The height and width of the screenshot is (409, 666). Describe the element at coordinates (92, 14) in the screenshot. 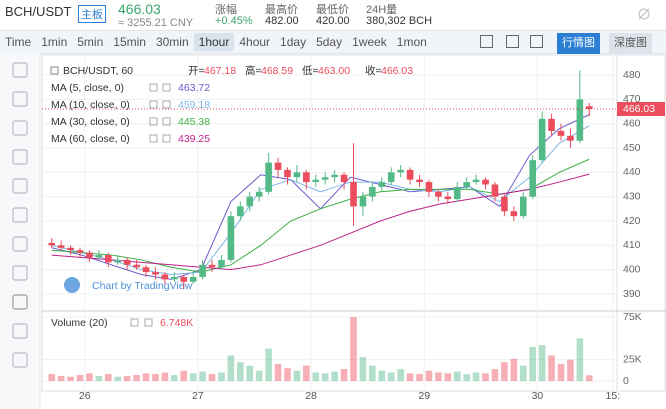

I see `board-tag: 主板` at that location.